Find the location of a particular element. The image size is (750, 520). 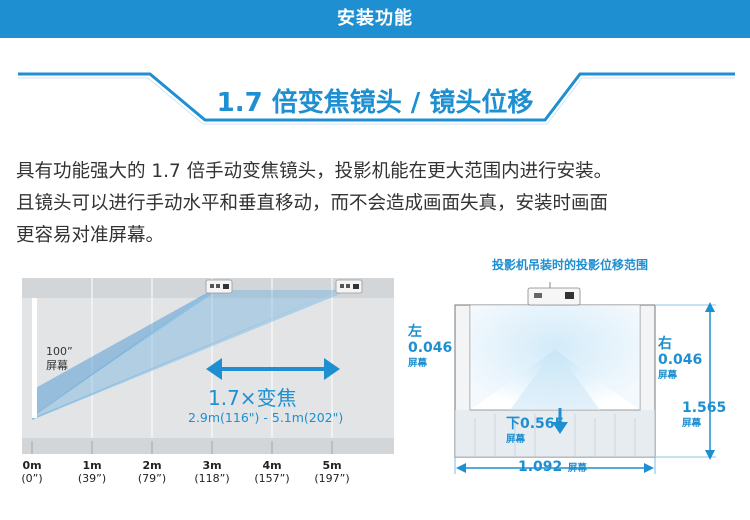

section-title: 1.7 倍变焦镜头 / 镜头位移 is located at coordinates (375, 103).